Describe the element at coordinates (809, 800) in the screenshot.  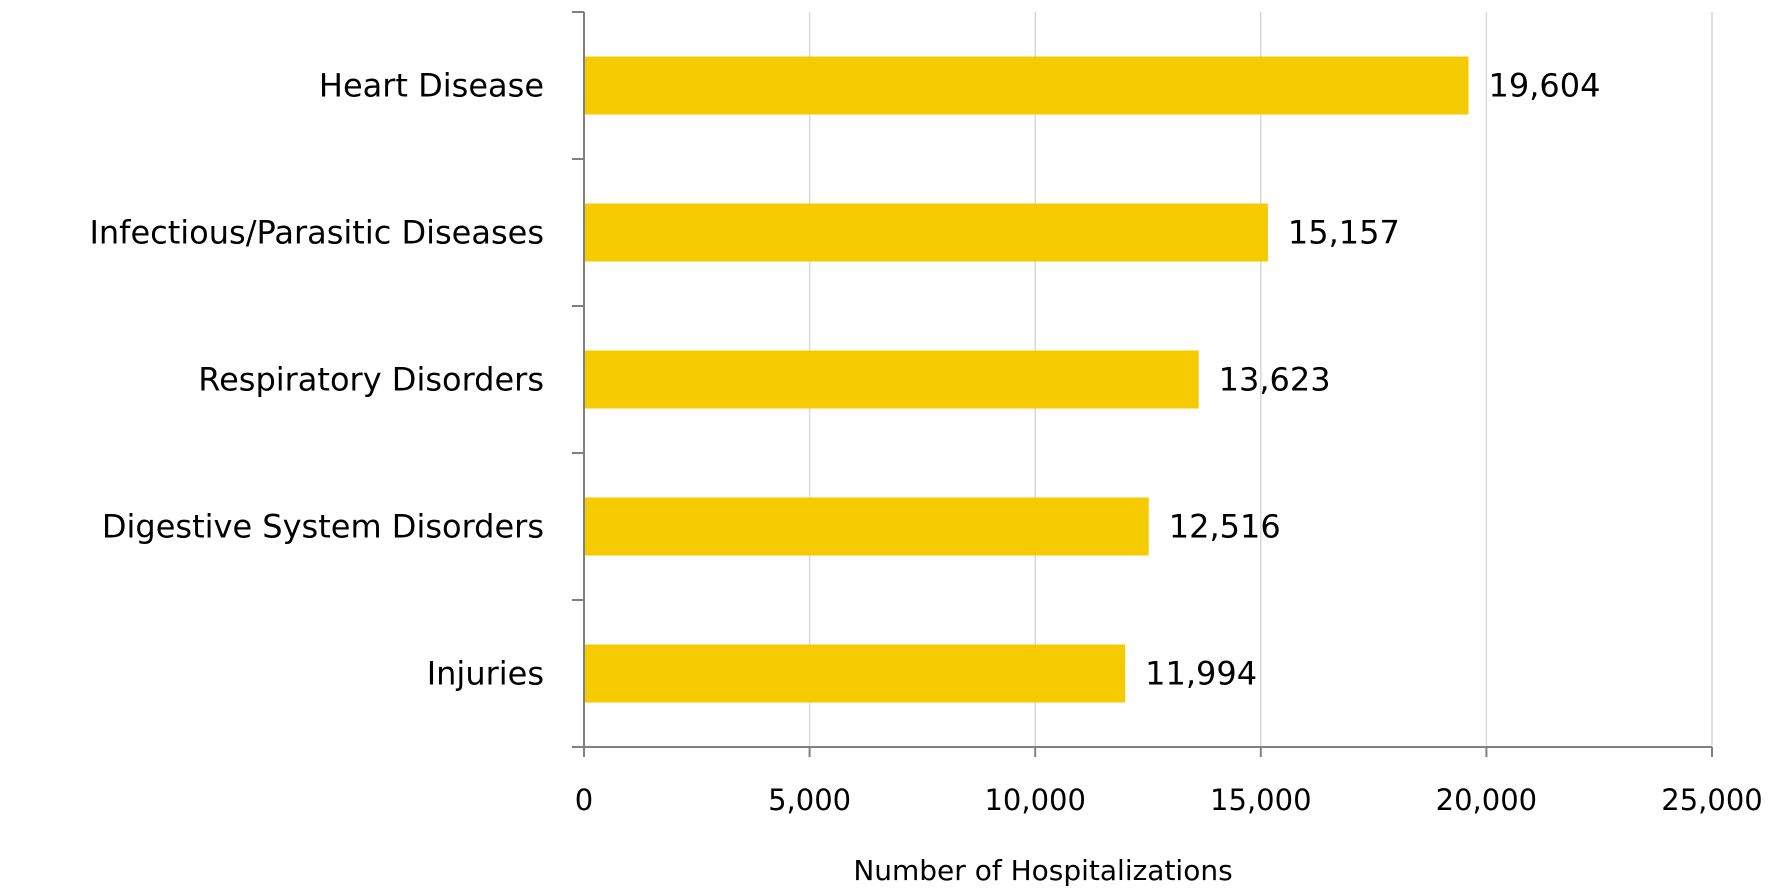
I see `x-tick-label: 5,000` at that location.